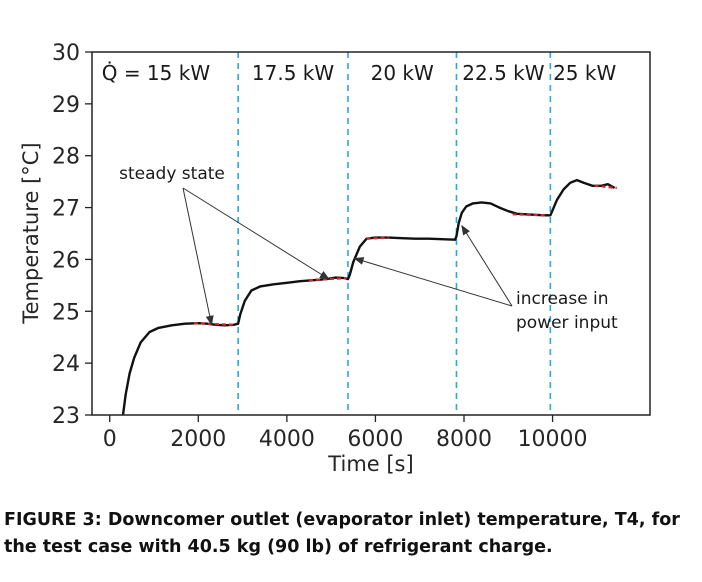 The image size is (702, 582). What do you see at coordinates (345, 433) in the screenshot?
I see `x-axis: 0 2000 4000 6000 8000 10000` at bounding box center [345, 433].